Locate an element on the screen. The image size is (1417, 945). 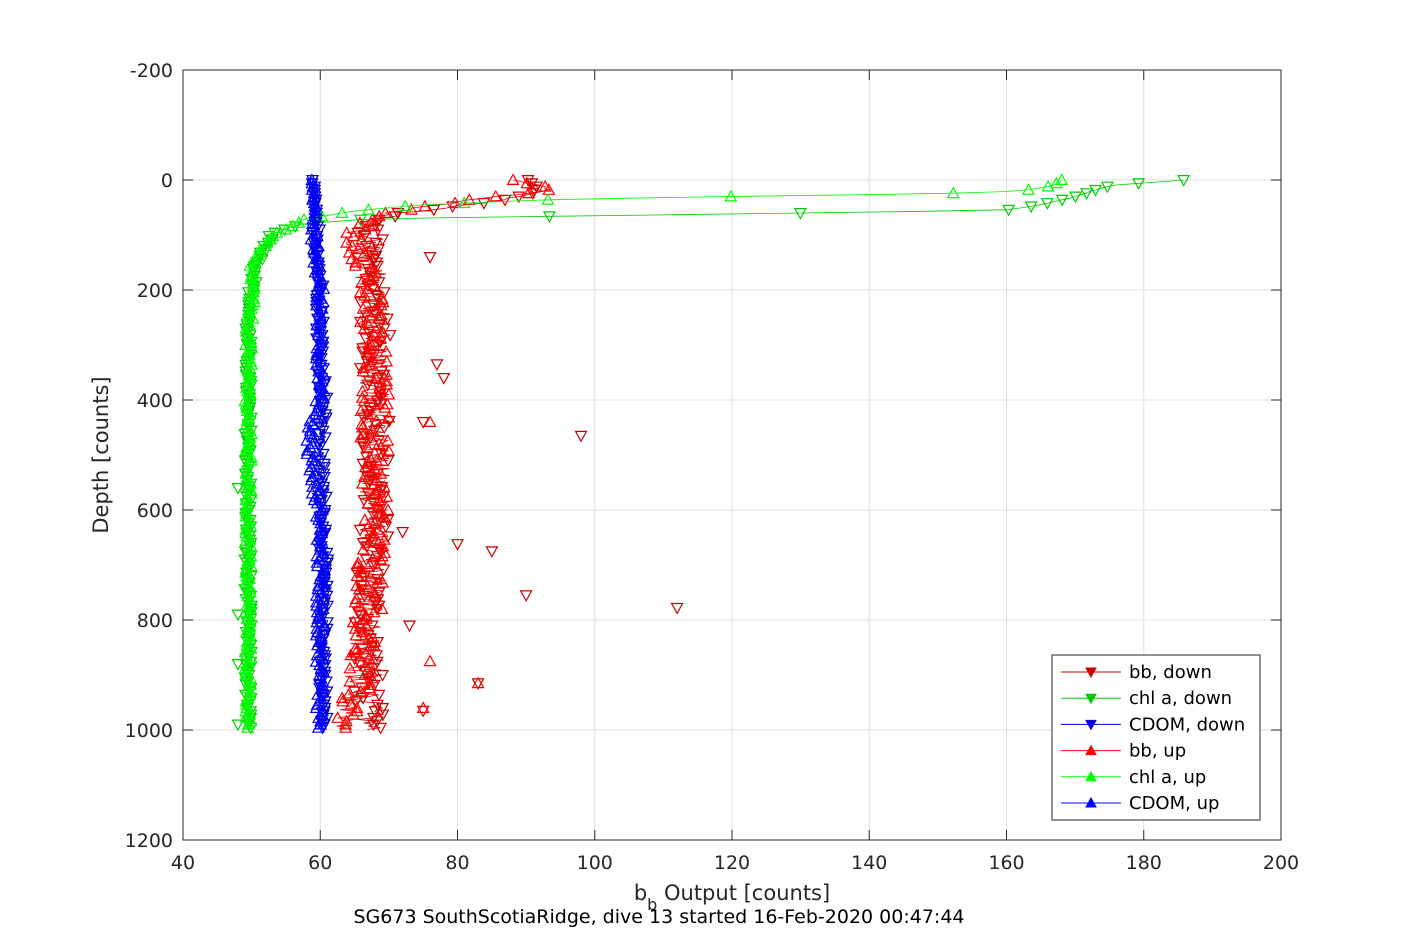
y-tick-label: -200 is located at coordinates (151, 71).